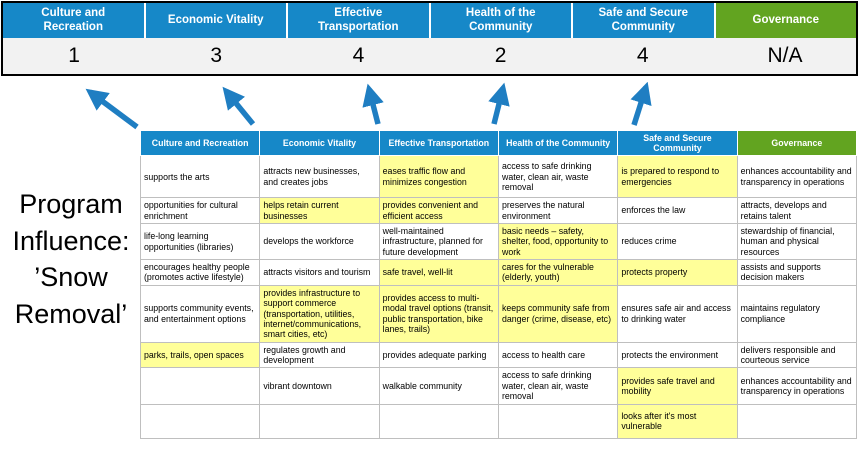 This screenshot has height=465, width=859. Describe the element at coordinates (677, 272) in the screenshot. I see `matrix-cell: protects property` at that location.